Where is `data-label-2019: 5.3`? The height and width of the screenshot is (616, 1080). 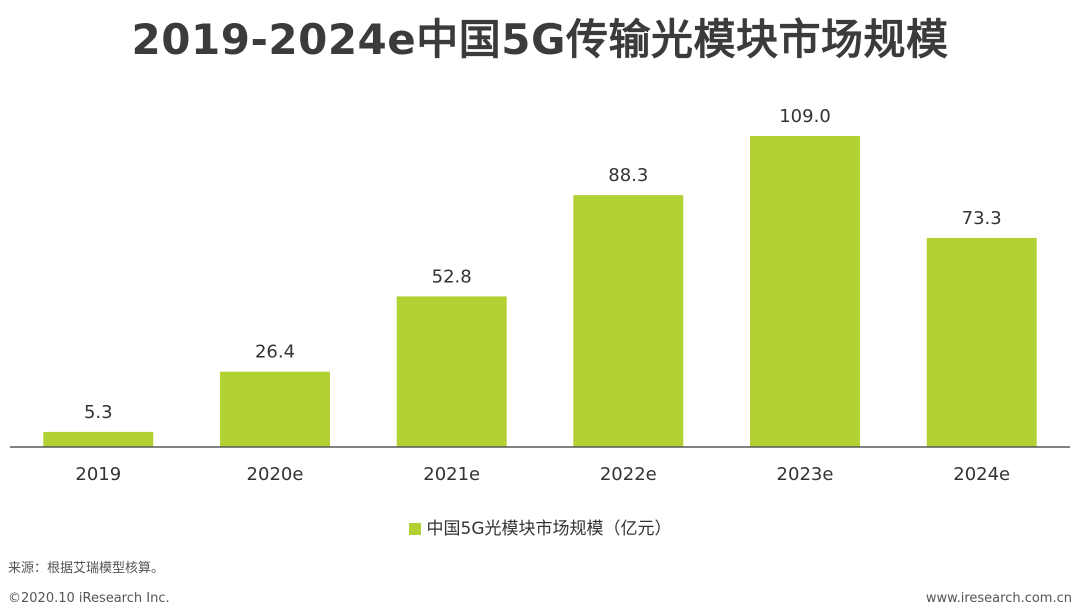 data-label-2019: 5.3 is located at coordinates (98, 412).